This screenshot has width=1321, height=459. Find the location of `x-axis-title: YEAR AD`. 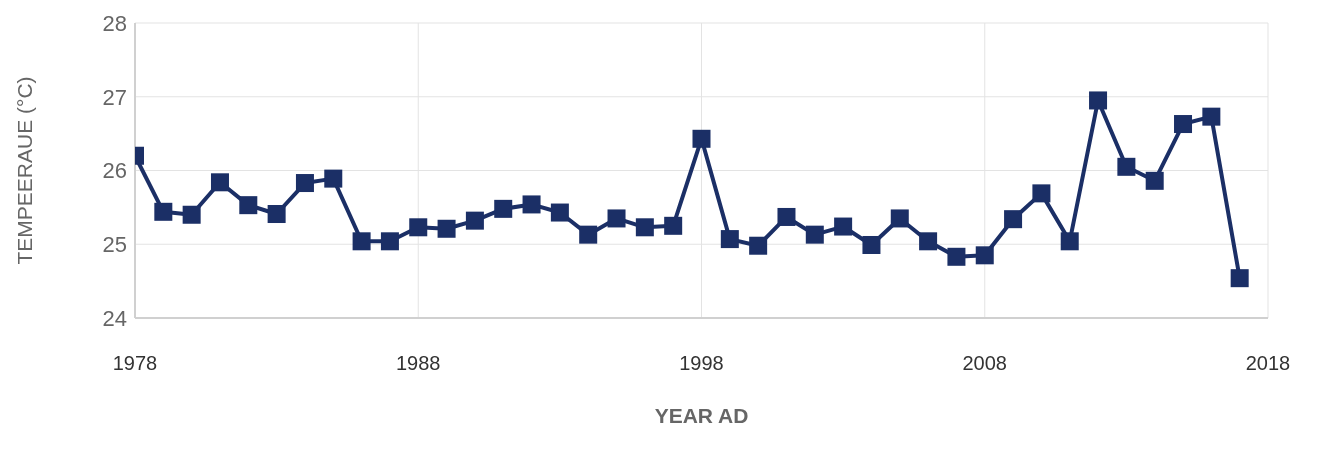

x-axis-title: YEAR AD is located at coordinates (701, 415).